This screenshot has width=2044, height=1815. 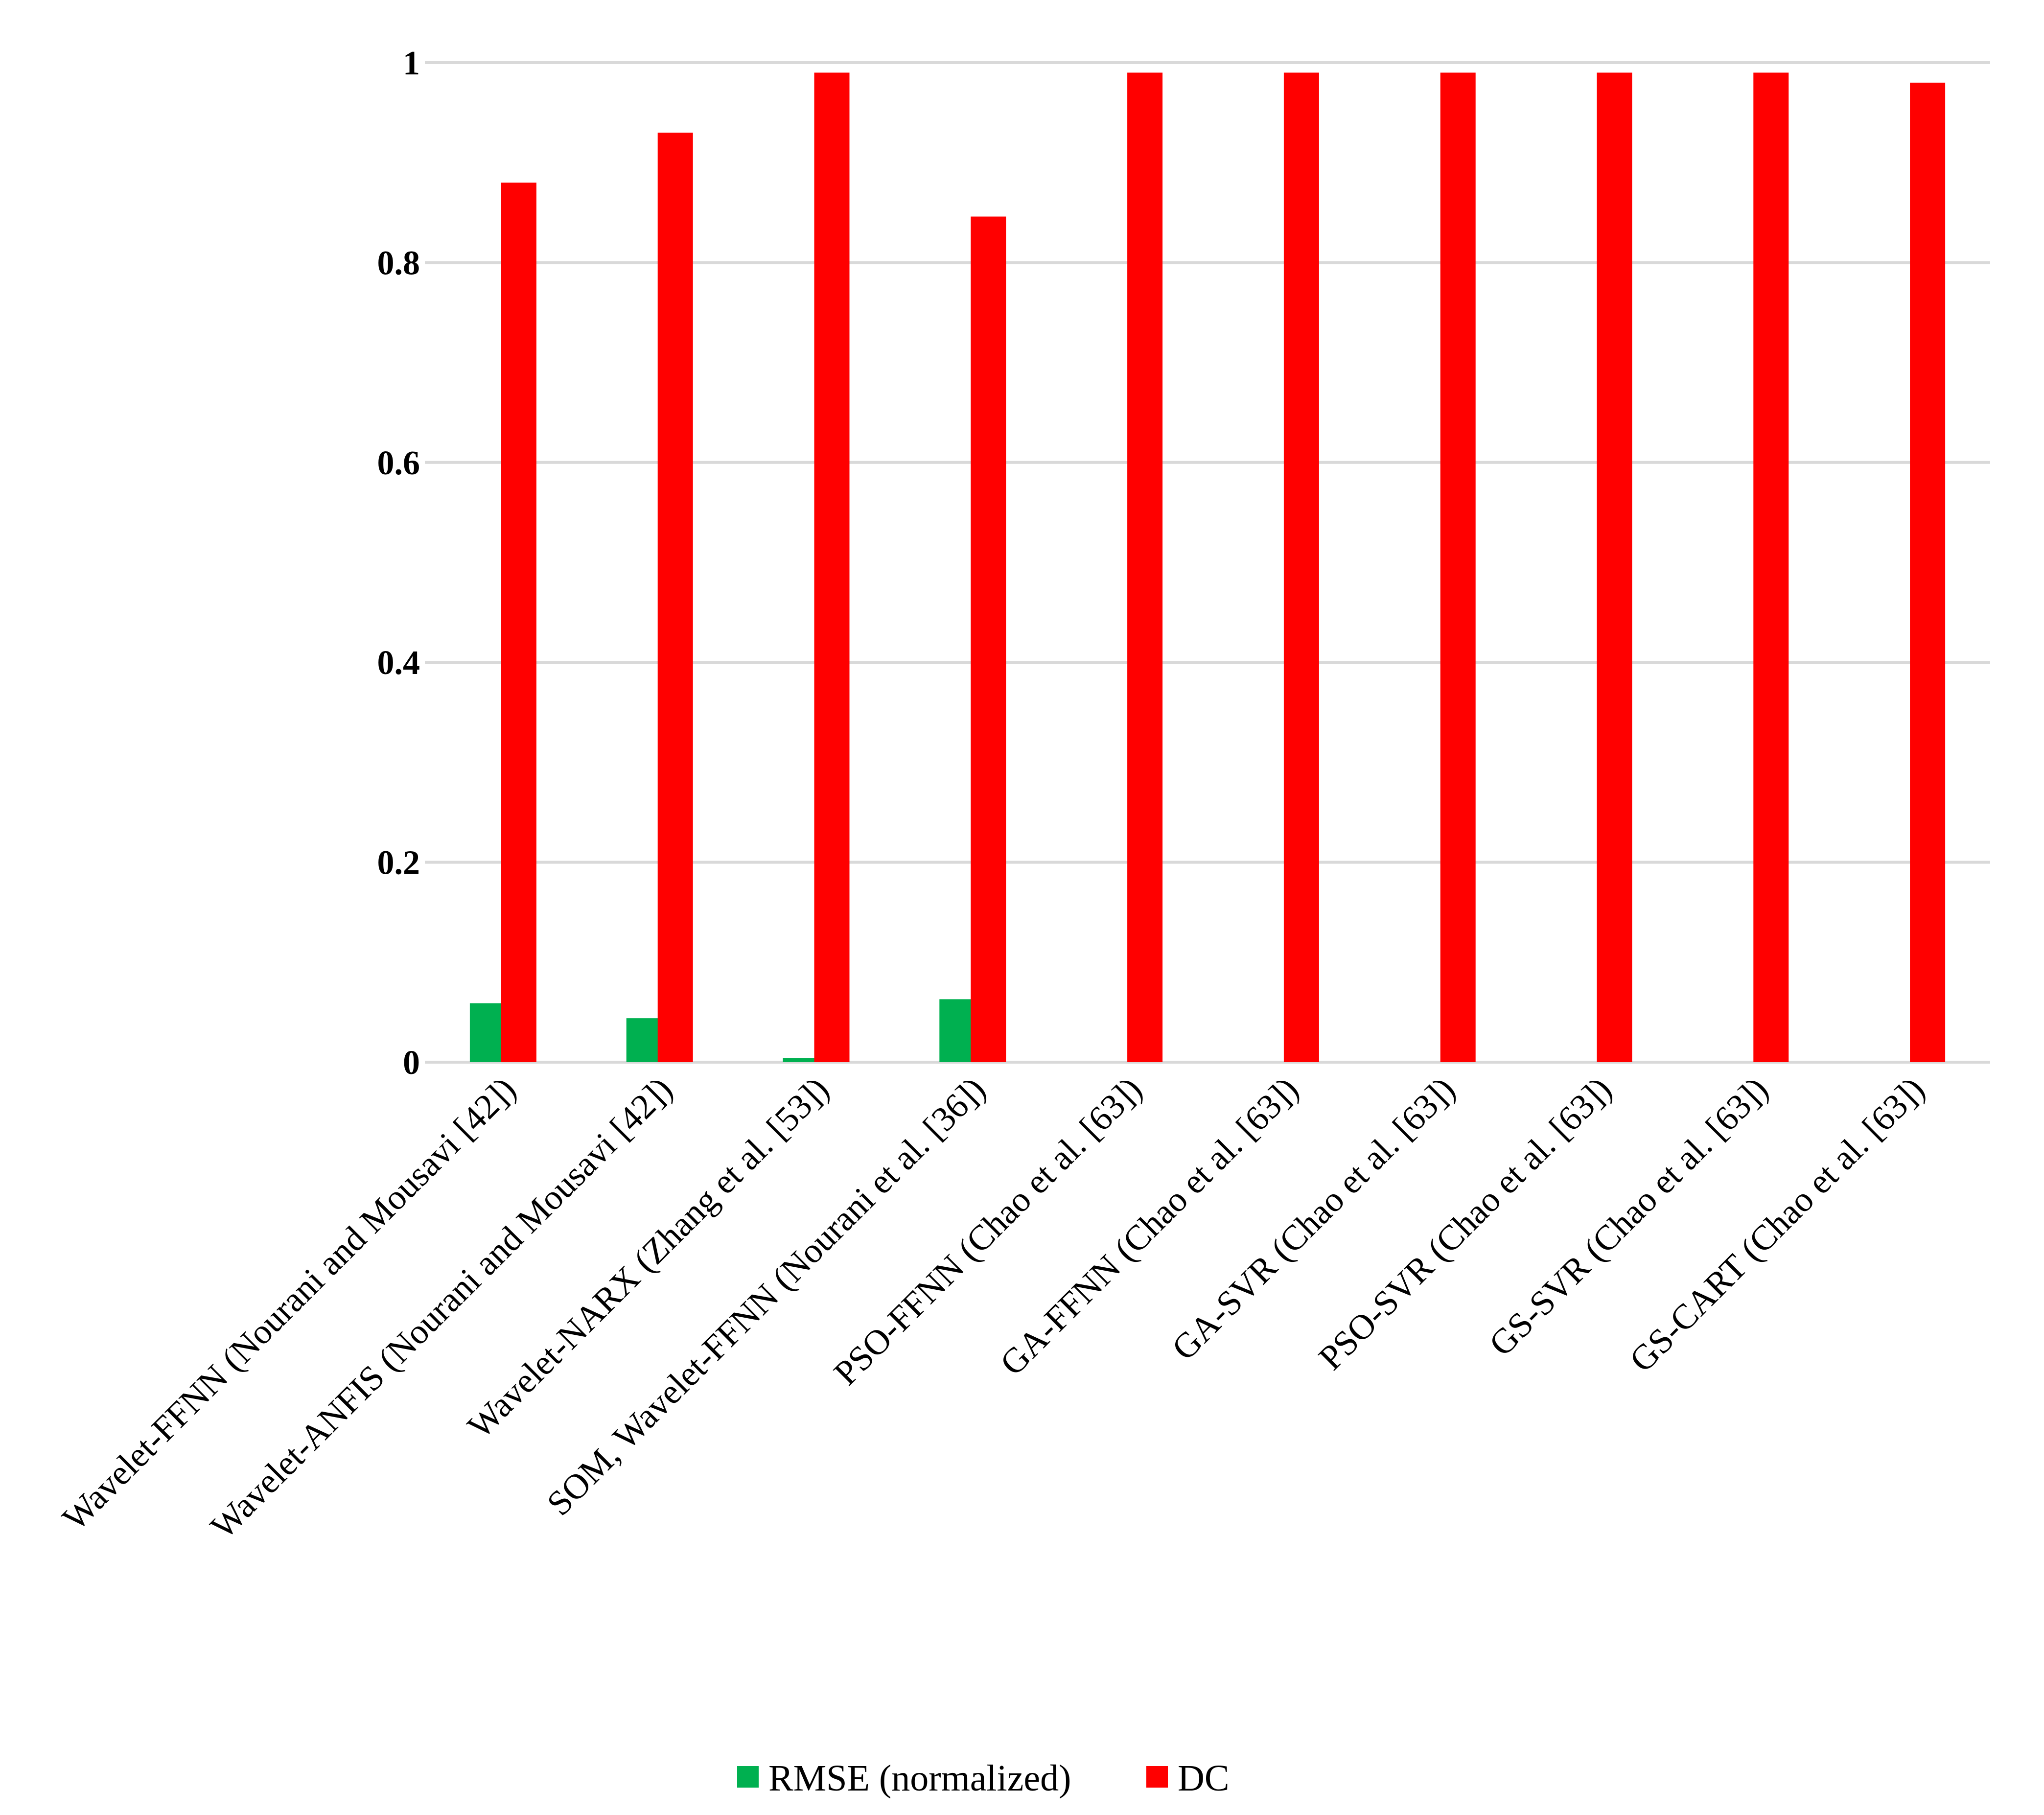 What do you see at coordinates (1314, 1219) in the screenshot?
I see `x-tick-label: GA-SVR (Chao et al. [63])` at bounding box center [1314, 1219].